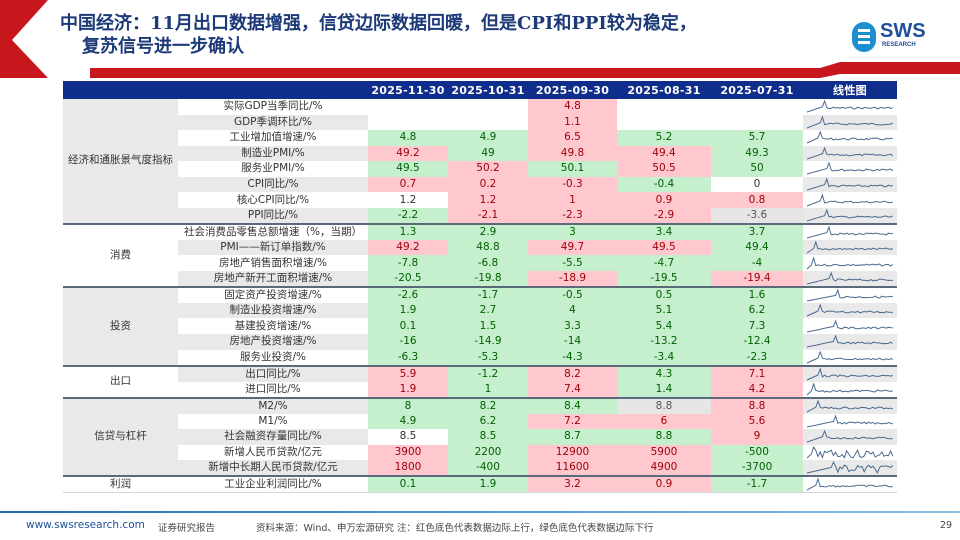  I want to click on group-label: 消费, so click(120, 254).